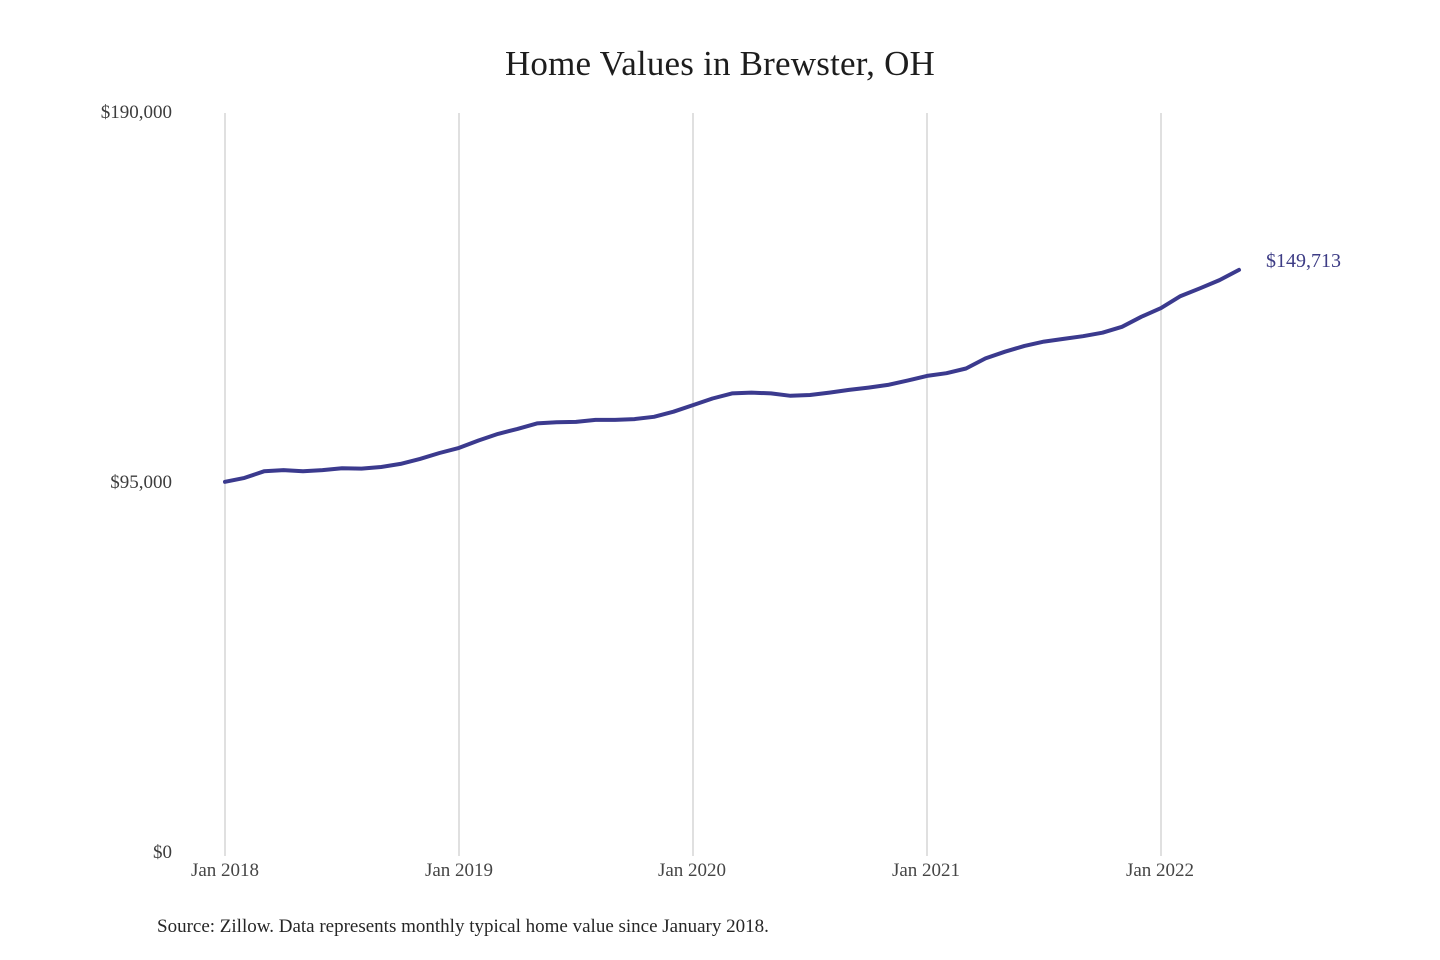 Image resolution: width=1440 pixels, height=960 pixels. Describe the element at coordinates (692, 870) in the screenshot. I see `x-axis-tick-jan-2020: Jan 2020` at that location.